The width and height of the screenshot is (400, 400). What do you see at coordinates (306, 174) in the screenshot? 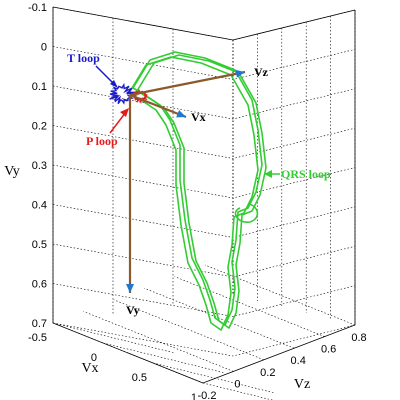
I see `qrs-loop-label: QRS loop` at bounding box center [306, 174].